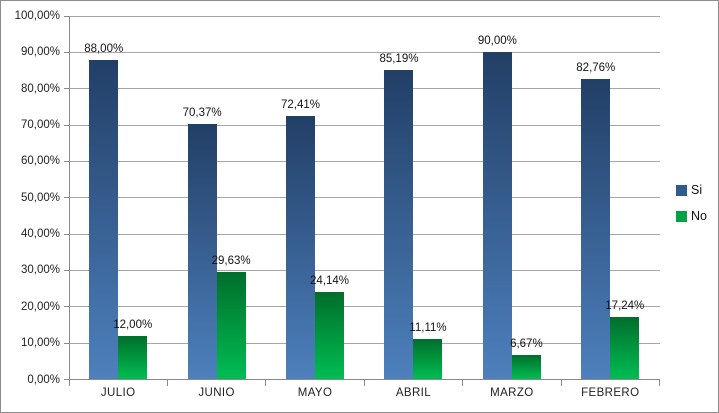 The image size is (719, 413). I want to click on x-axis-label-mayo: MAYO, so click(315, 392).